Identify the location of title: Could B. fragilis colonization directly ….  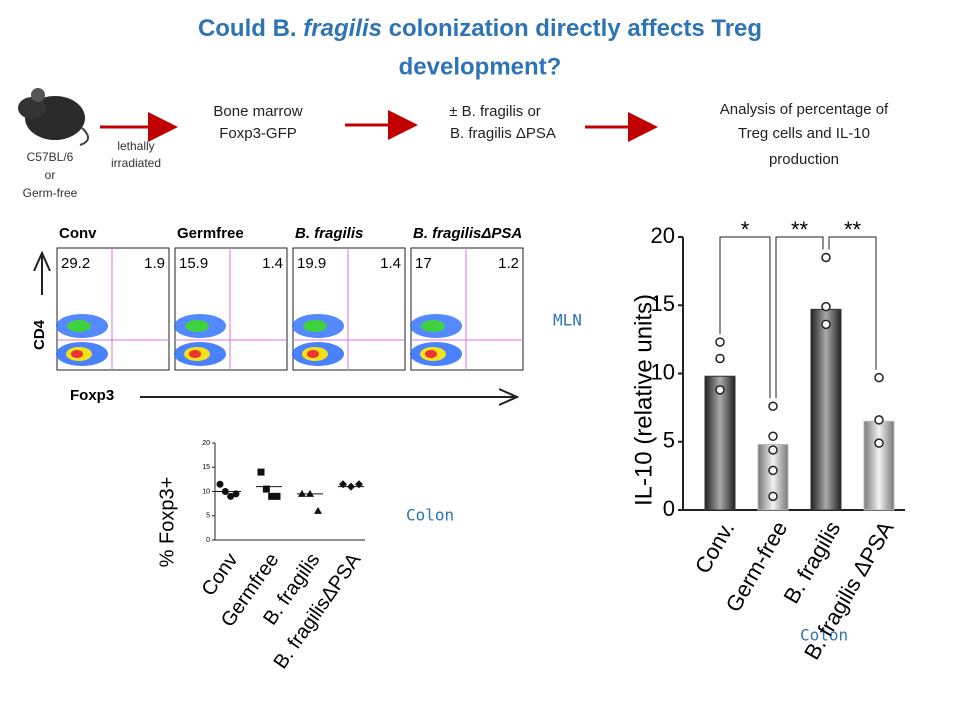
(480, 28).